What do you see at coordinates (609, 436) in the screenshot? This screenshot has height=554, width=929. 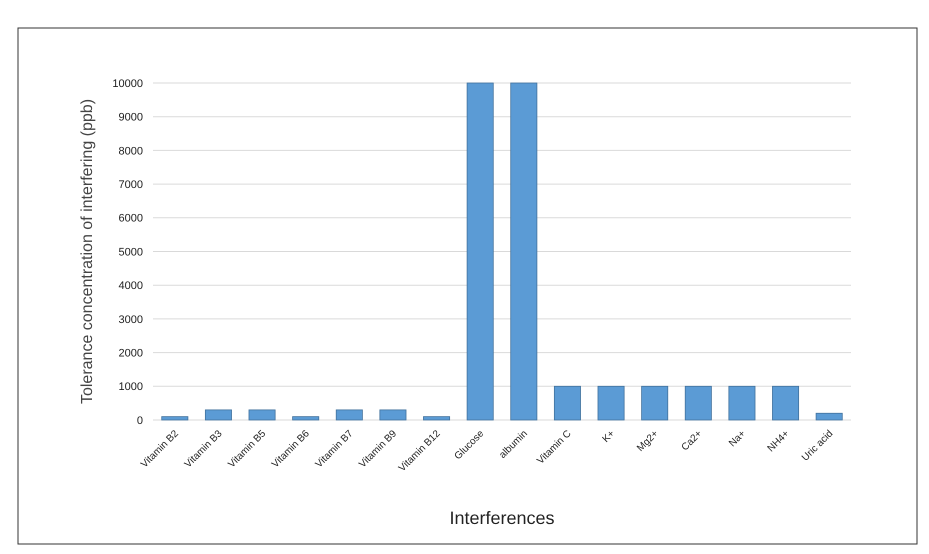 I see `x-tick-label: K+` at bounding box center [609, 436].